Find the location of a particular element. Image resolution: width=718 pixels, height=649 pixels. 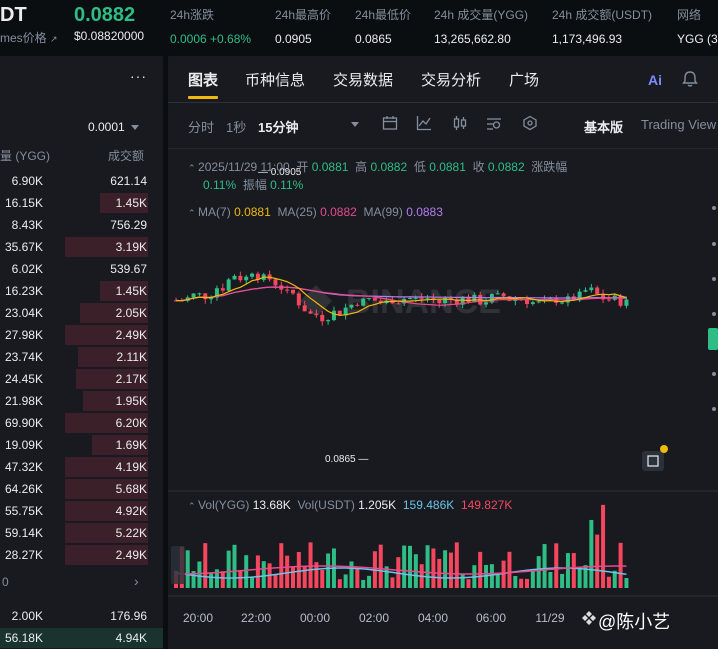

mode-basic: 基本版 is located at coordinates (604, 127).